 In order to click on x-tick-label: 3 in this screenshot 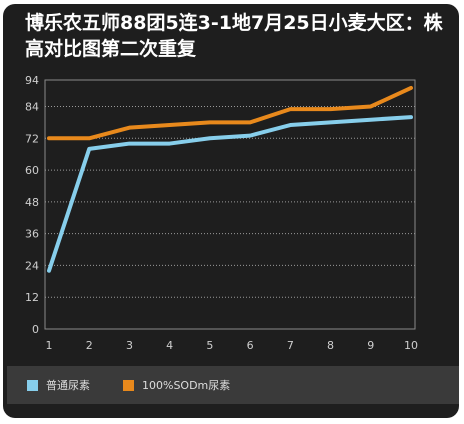, I will do `click(129, 345)`.